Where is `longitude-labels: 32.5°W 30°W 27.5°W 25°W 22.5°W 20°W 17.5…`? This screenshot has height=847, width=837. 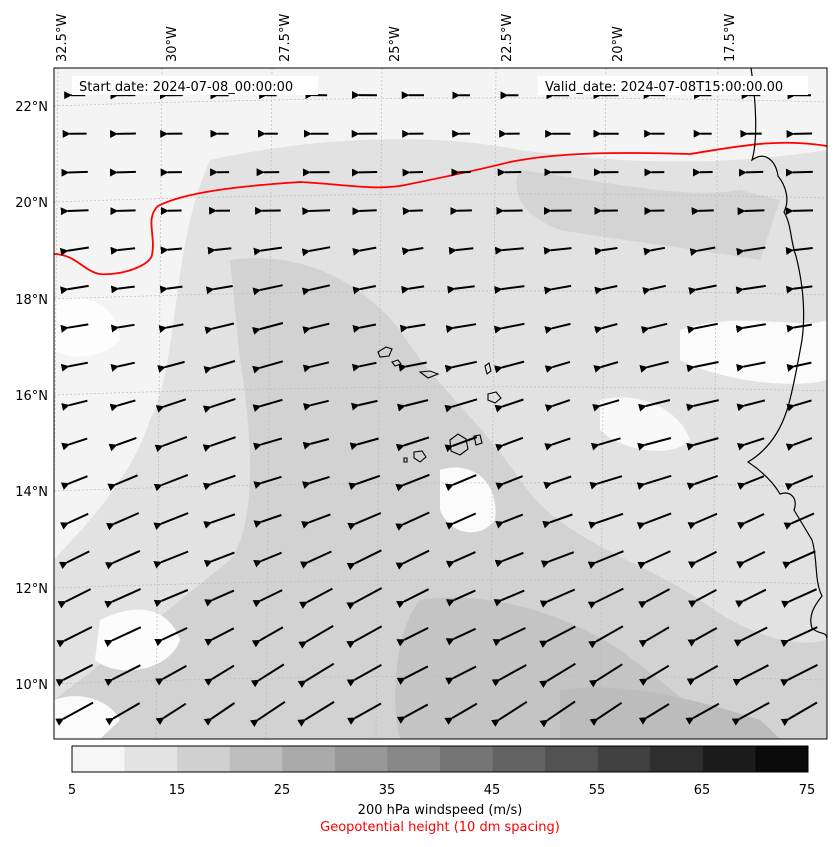
longitude-labels: 32.5°W 30°W 27.5°W 25°W 22.5°W 20°W 17.5… is located at coordinates (396, 38).